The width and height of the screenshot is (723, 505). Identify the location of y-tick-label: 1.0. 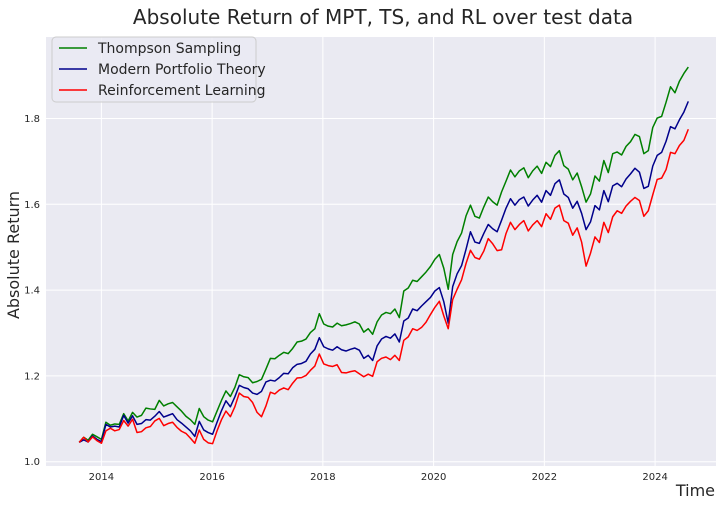
(32, 462).